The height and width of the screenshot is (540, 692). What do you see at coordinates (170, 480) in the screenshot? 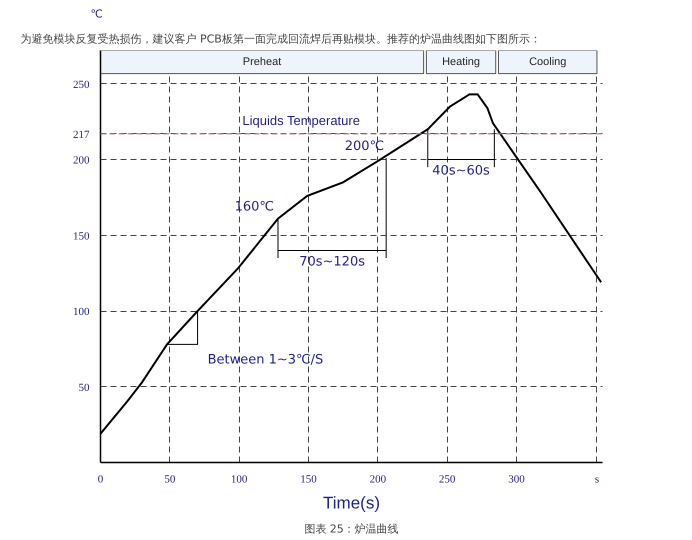
I see `x-tick-label: 50` at bounding box center [170, 480].